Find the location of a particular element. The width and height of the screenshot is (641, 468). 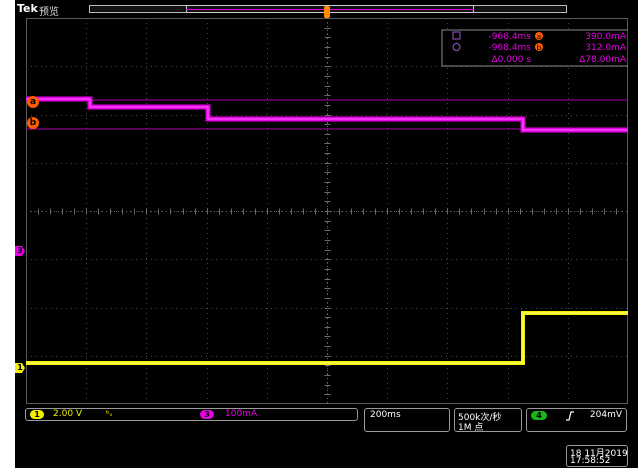

cursor-a-badge-small is located at coordinates (539, 36).